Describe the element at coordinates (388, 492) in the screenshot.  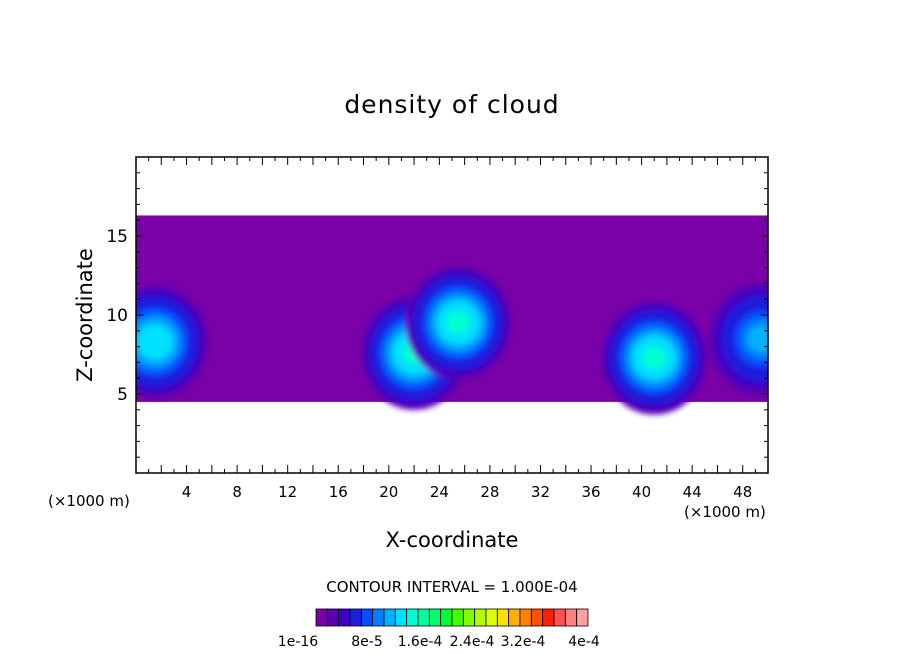
I see `x-tick-label: 20` at that location.